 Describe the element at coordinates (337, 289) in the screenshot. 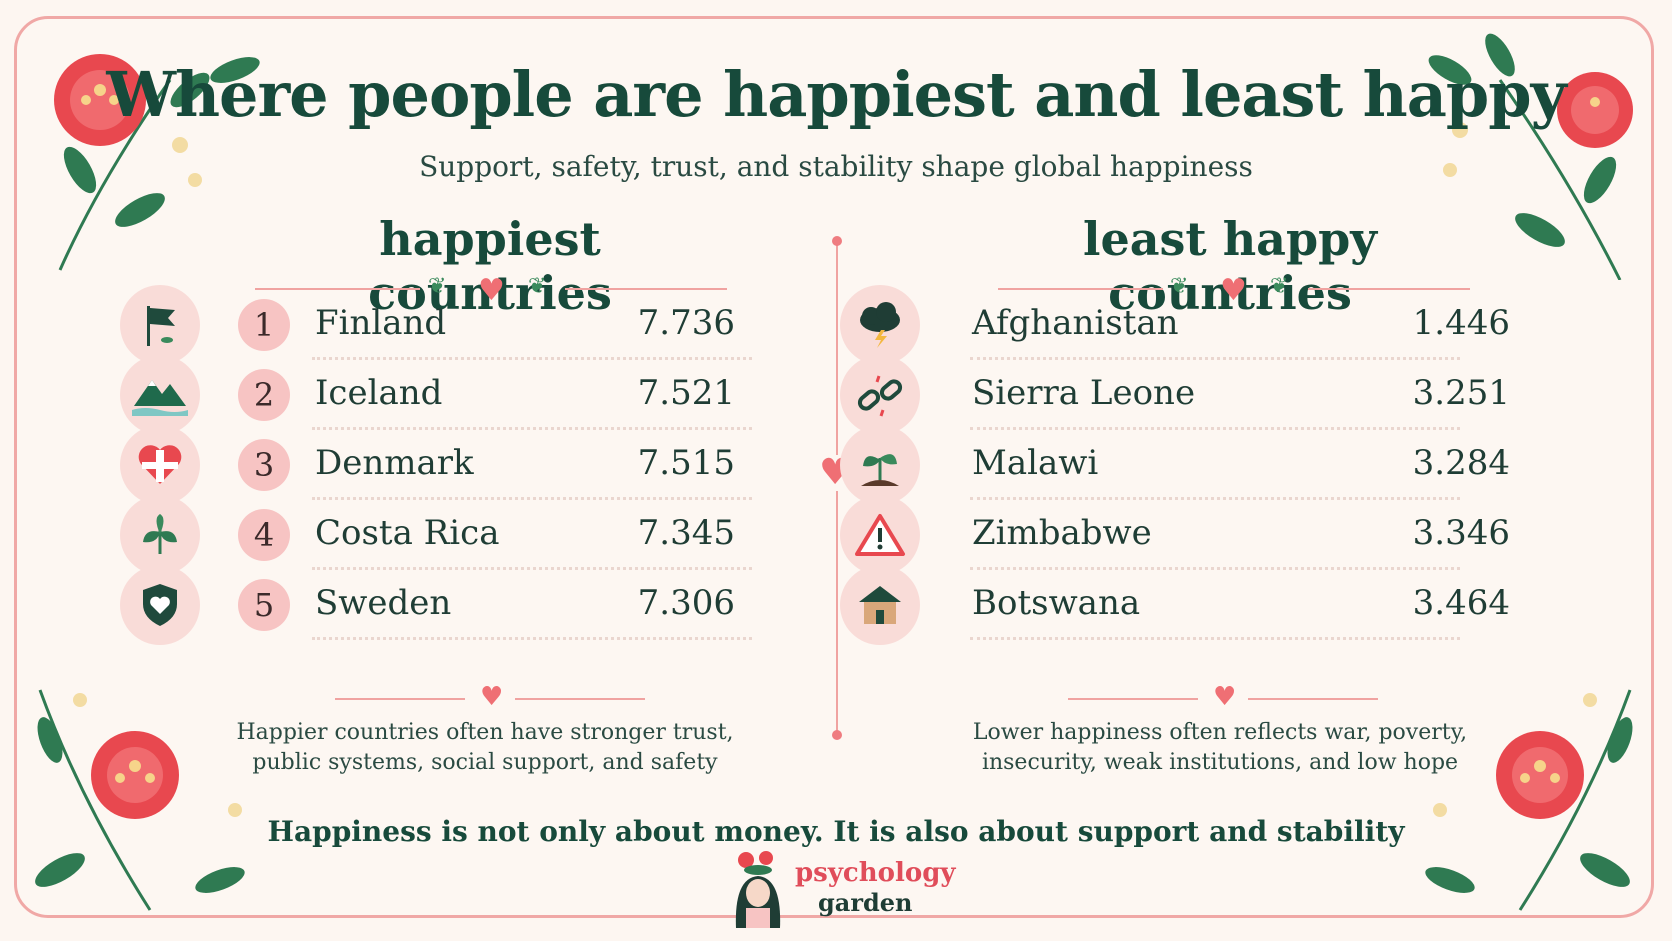

I see `happiest-divider-left` at that location.